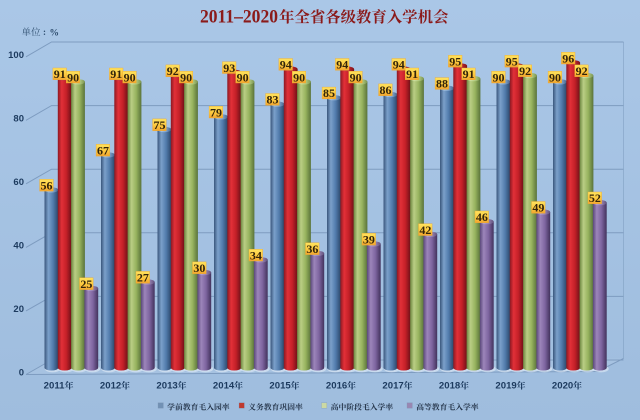 The width and height of the screenshot is (640, 420). I want to click on svg-text: 93, so click(229, 68).